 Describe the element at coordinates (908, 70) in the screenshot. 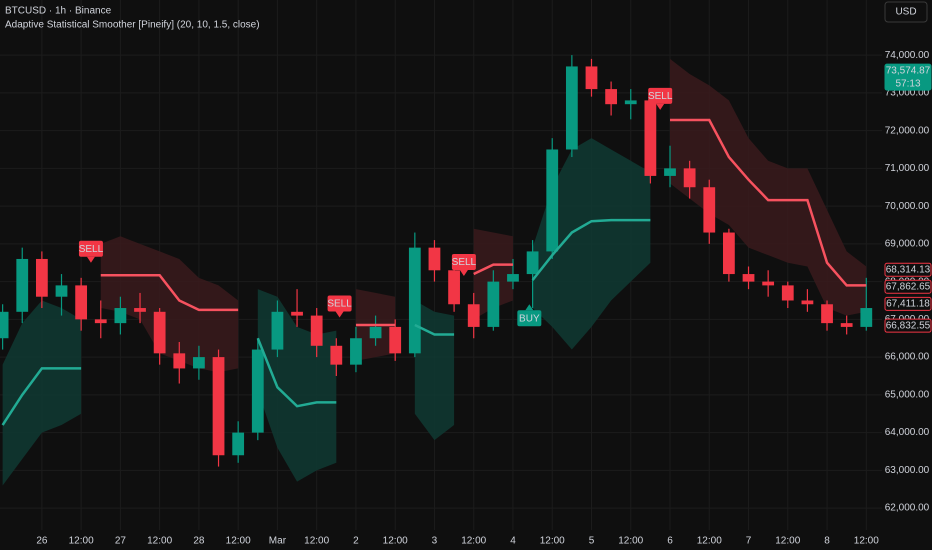

I see `price-label: 73,574.87` at that location.